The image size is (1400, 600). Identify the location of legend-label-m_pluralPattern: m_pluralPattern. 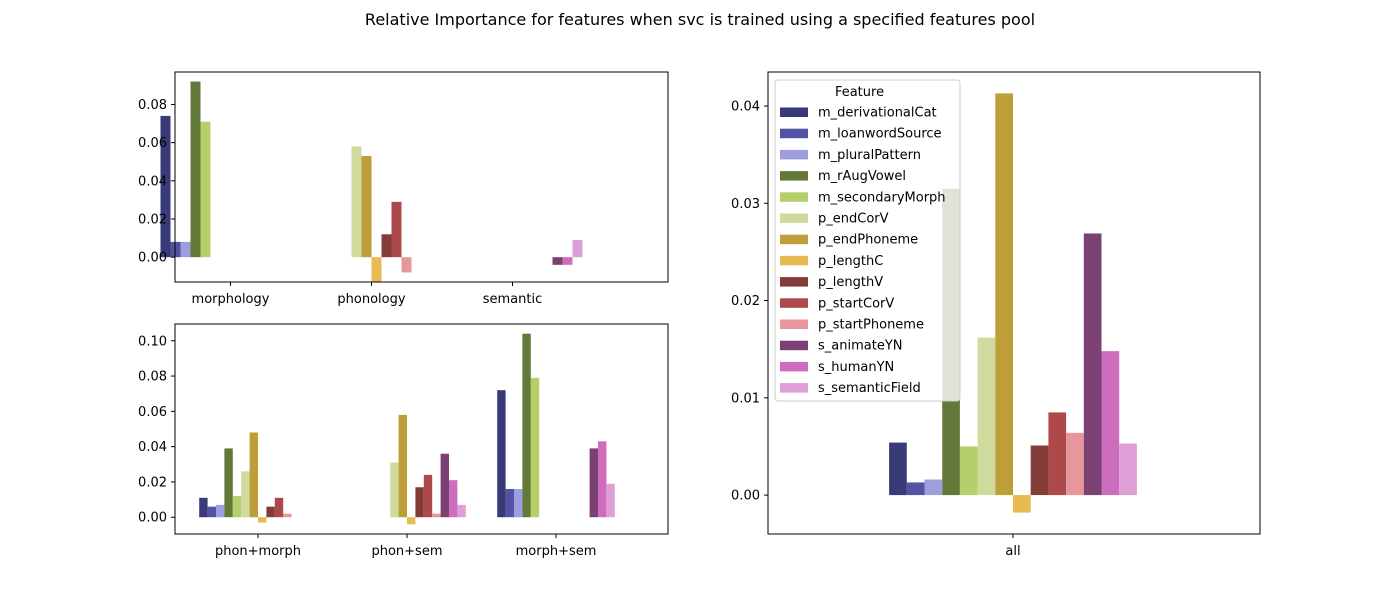
(869, 155).